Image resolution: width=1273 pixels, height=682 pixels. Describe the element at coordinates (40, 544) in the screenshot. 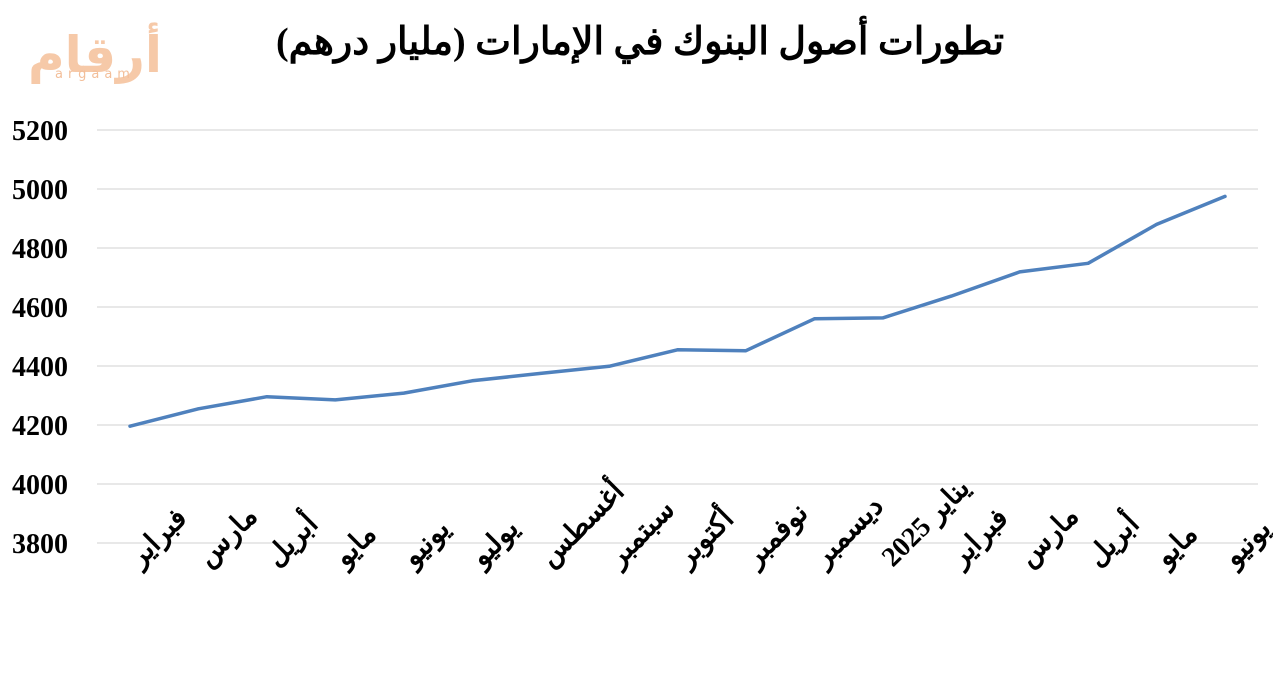

I see `y-tick-label: 3800` at that location.